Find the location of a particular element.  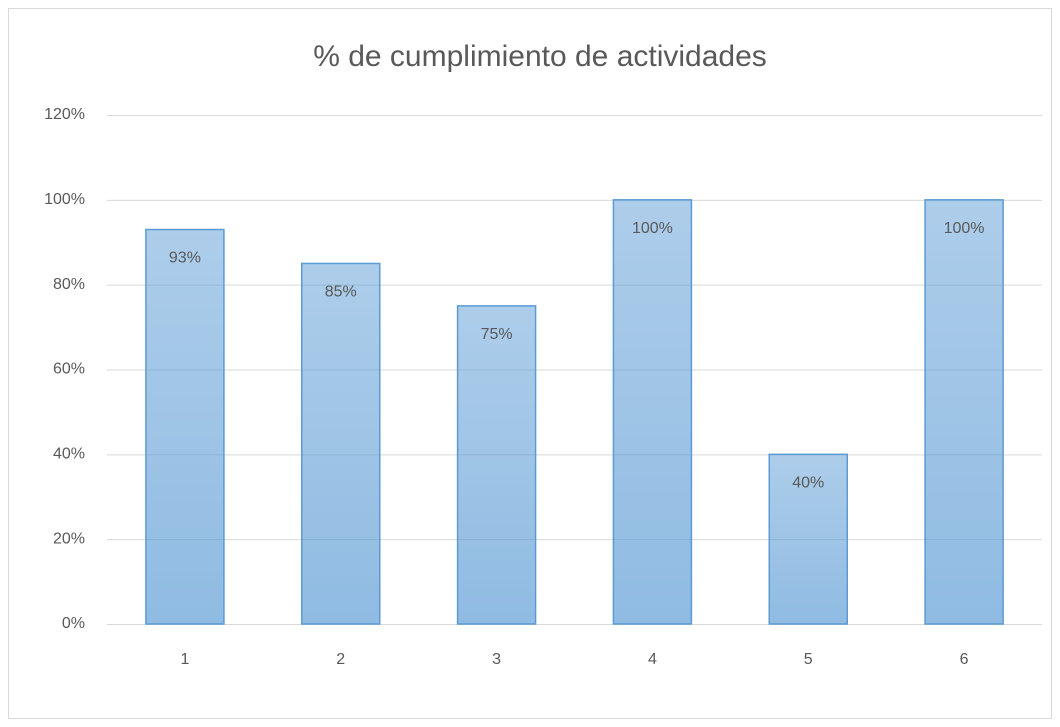

data-label: 75% is located at coordinates (497, 334).